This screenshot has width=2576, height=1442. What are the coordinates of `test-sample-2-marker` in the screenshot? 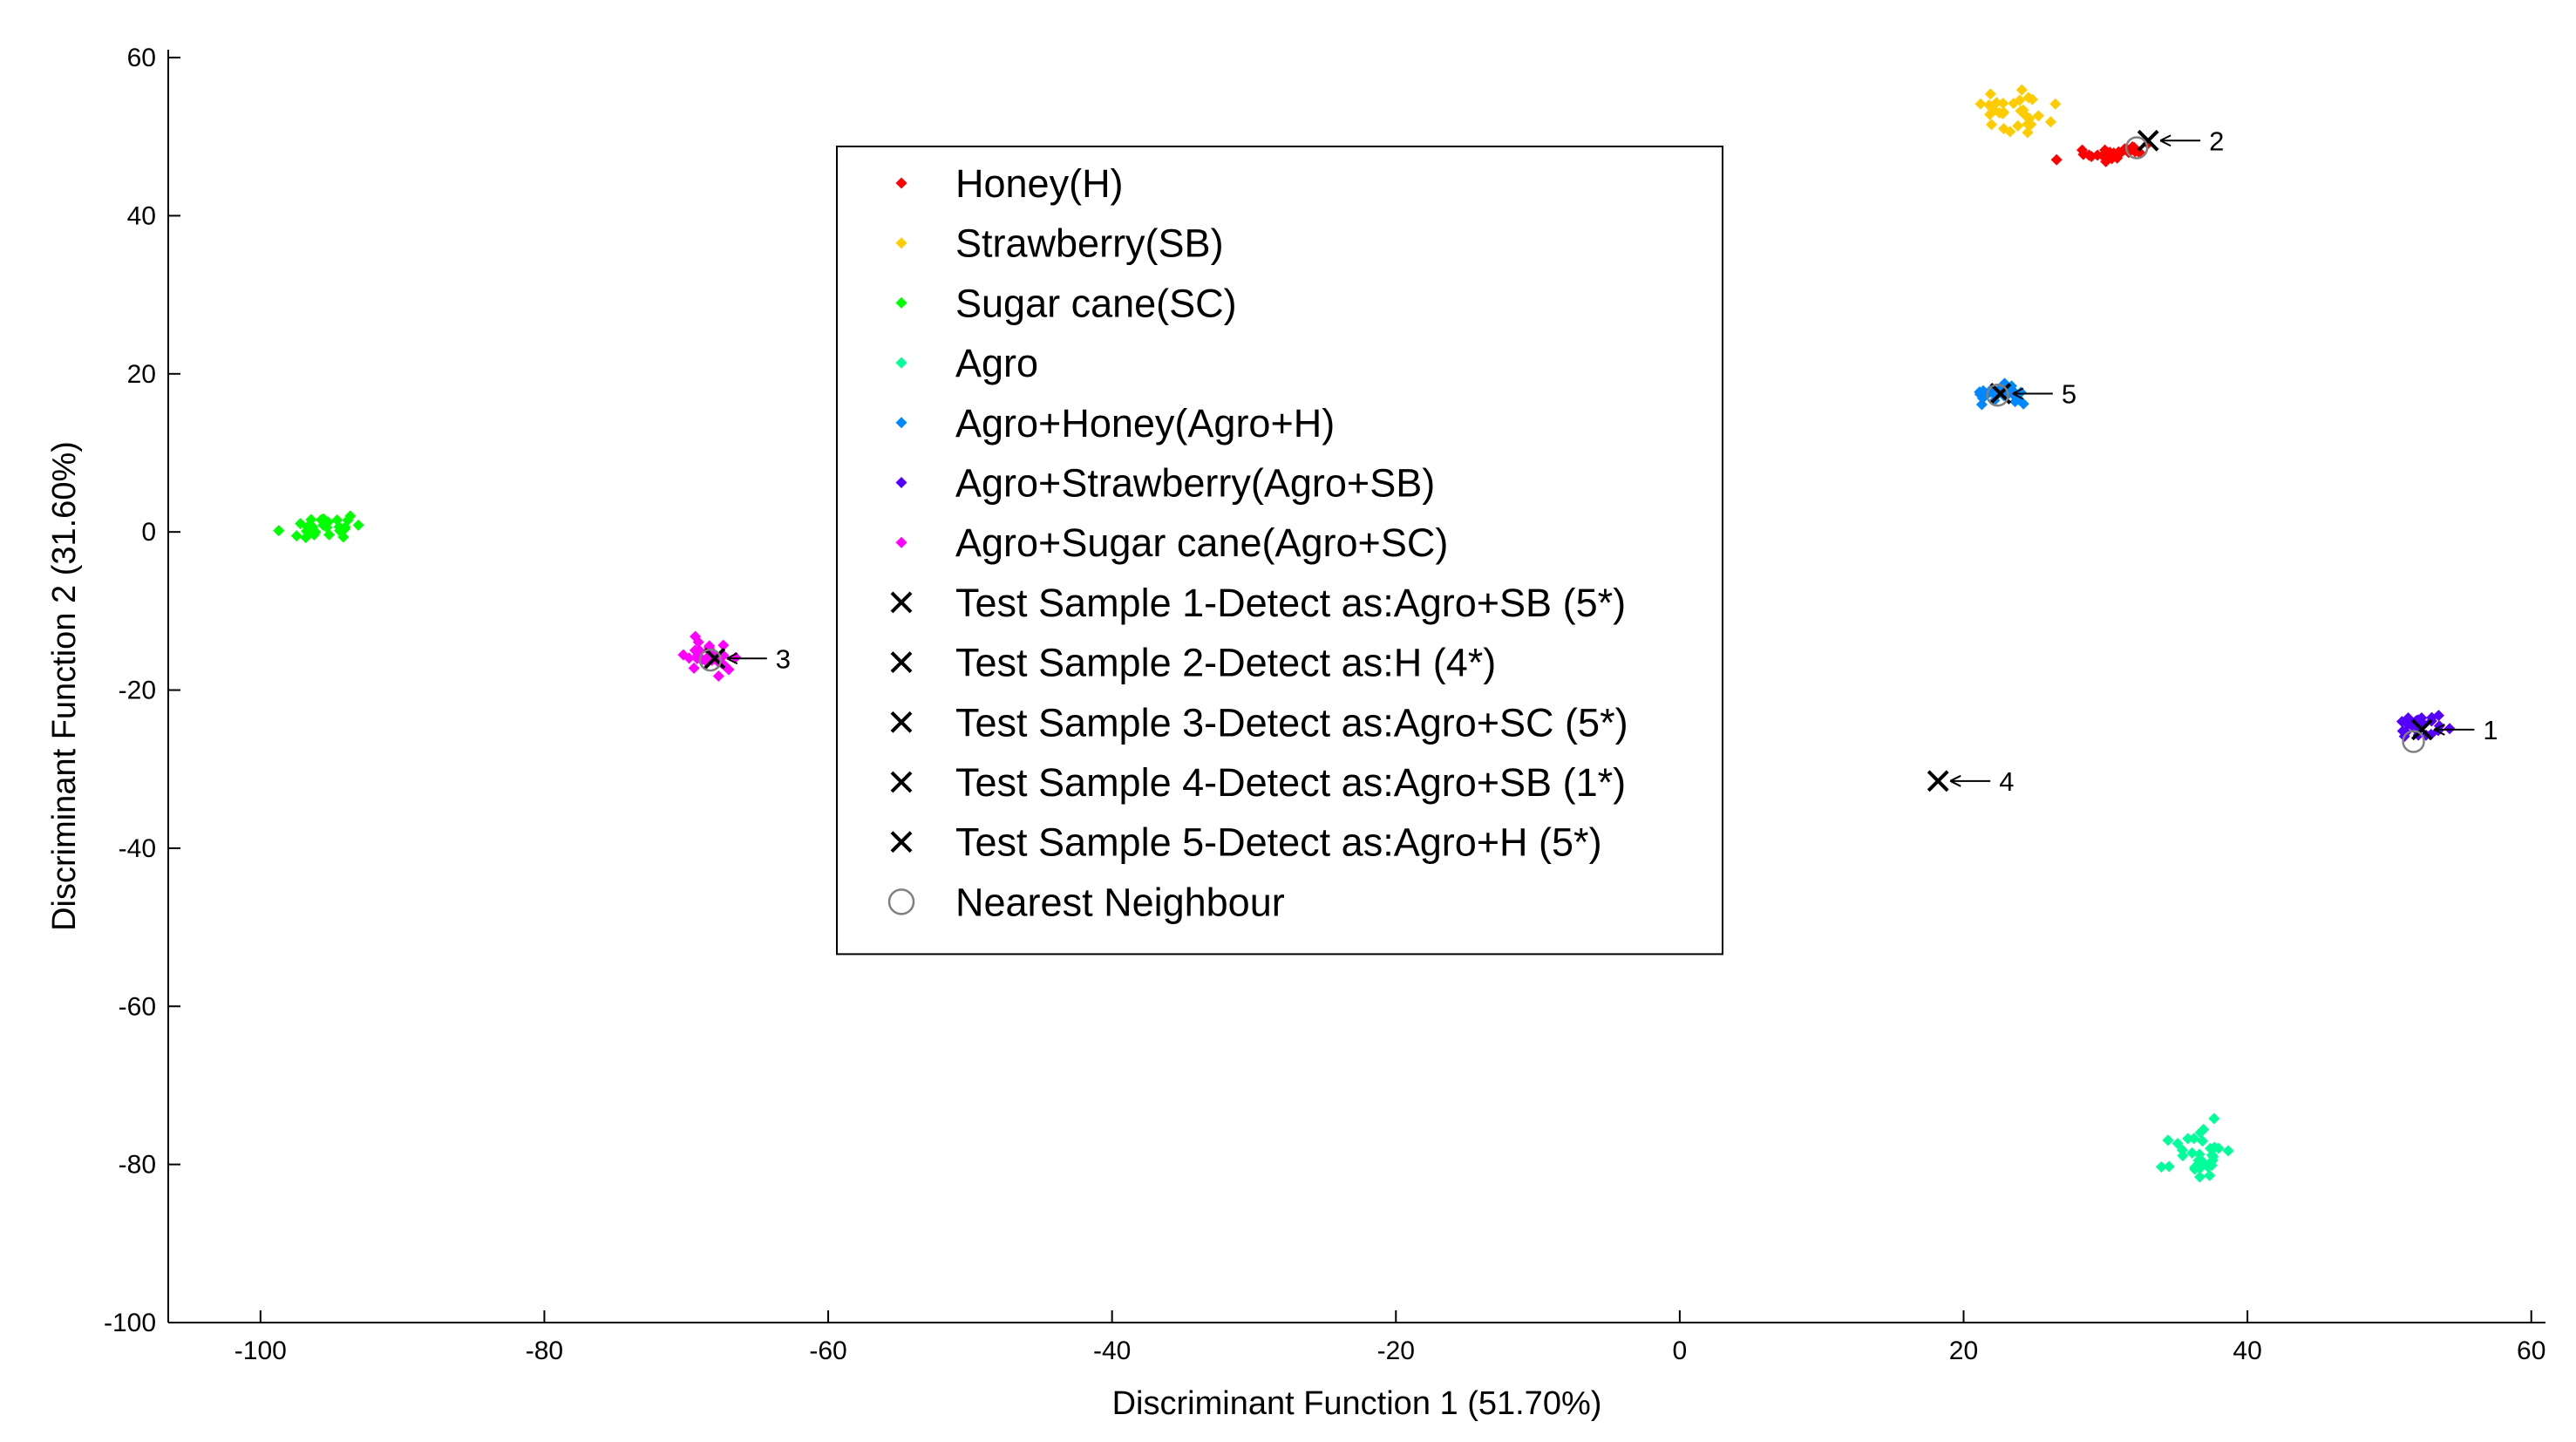 It's located at (2148, 140).